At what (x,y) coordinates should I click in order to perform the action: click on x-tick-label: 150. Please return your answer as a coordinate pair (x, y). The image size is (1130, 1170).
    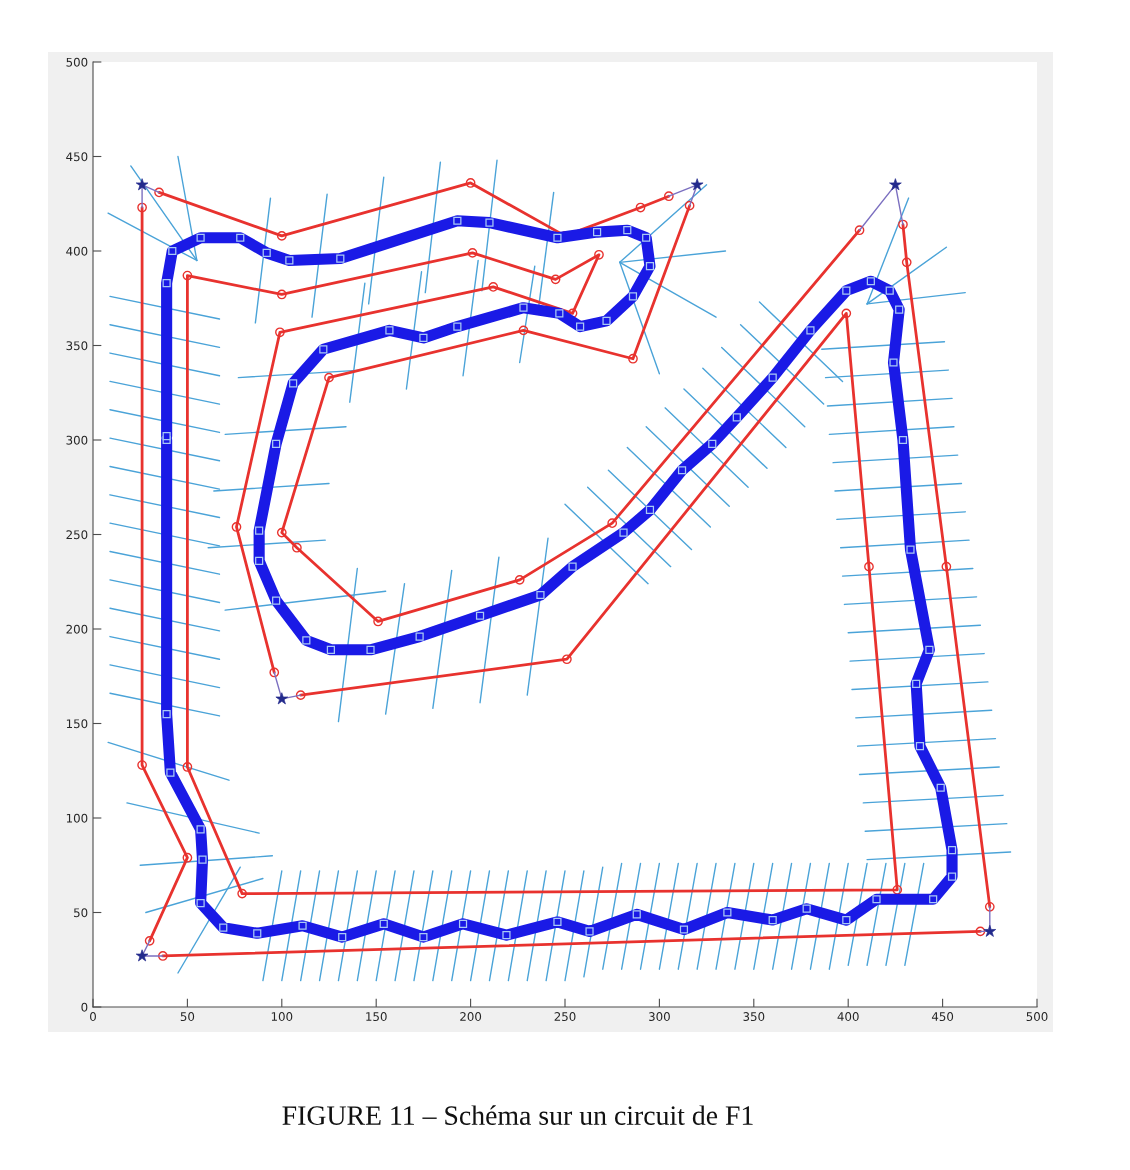
    Looking at the image, I should click on (376, 1016).